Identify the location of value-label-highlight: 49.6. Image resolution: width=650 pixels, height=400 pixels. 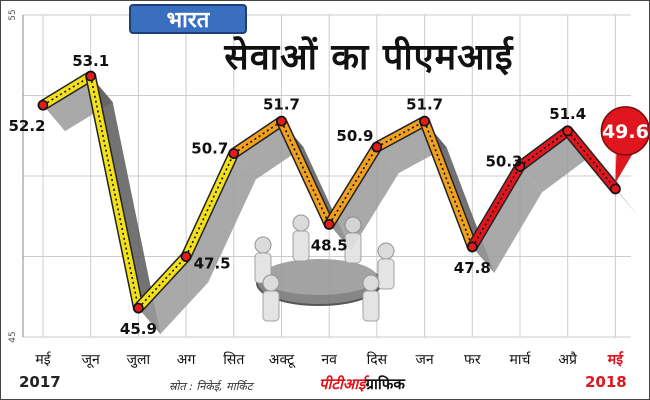
(625, 132).